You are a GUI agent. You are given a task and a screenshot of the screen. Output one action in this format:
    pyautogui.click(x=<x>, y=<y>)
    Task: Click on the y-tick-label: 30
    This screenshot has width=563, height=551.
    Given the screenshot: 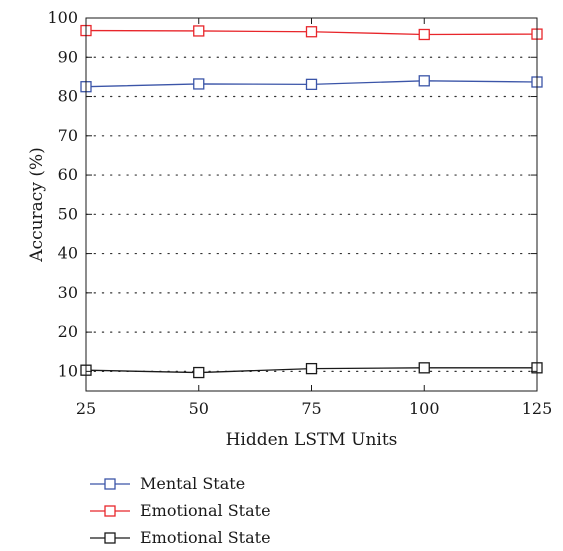 What is the action you would take?
    pyautogui.click(x=68, y=292)
    